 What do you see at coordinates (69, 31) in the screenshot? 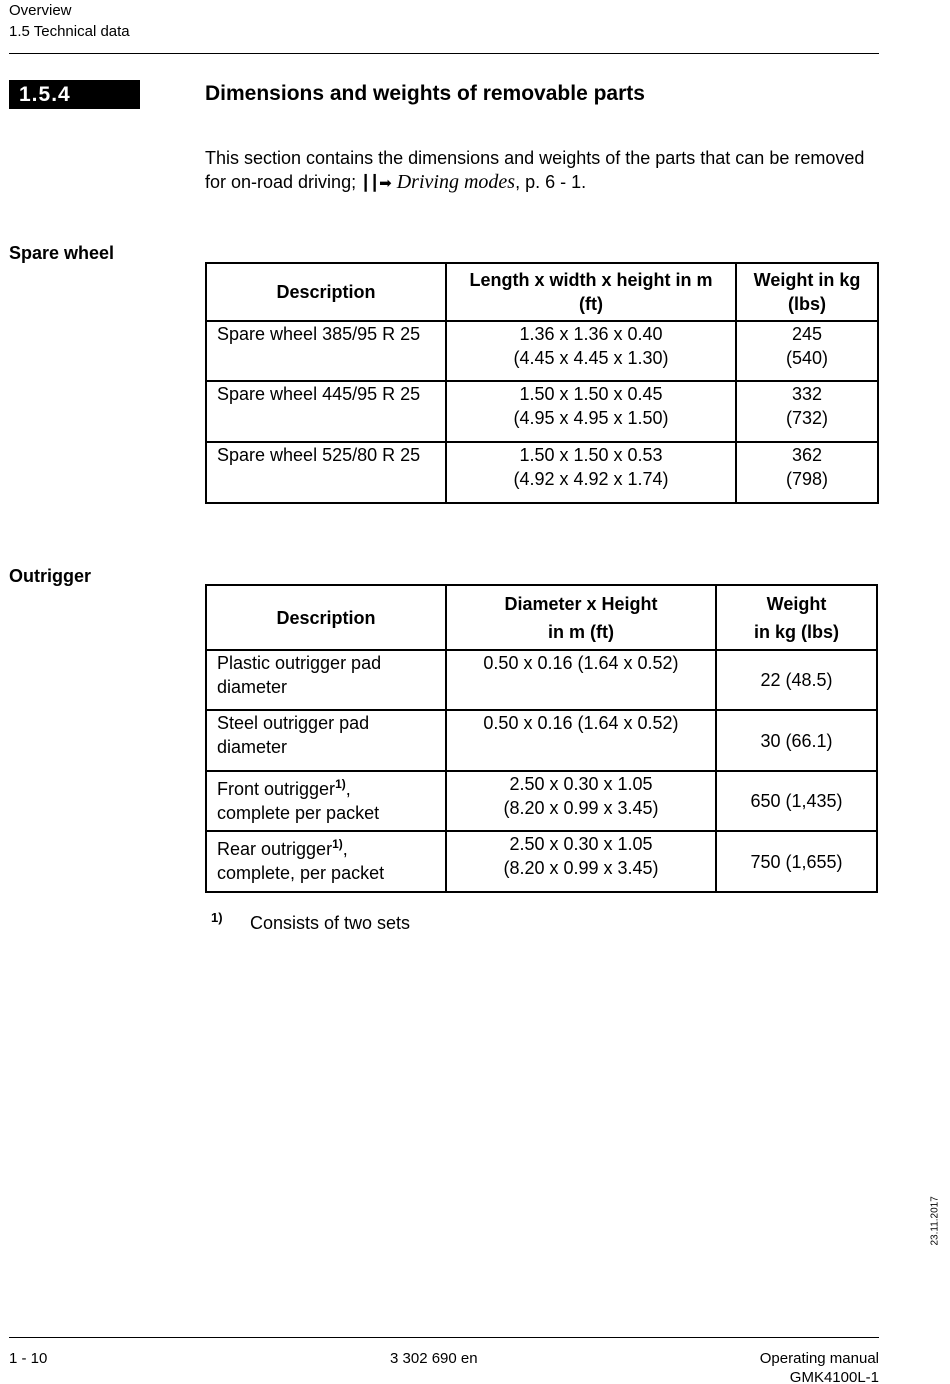
I see `header-section: 1.5 Technical data` at bounding box center [69, 31].